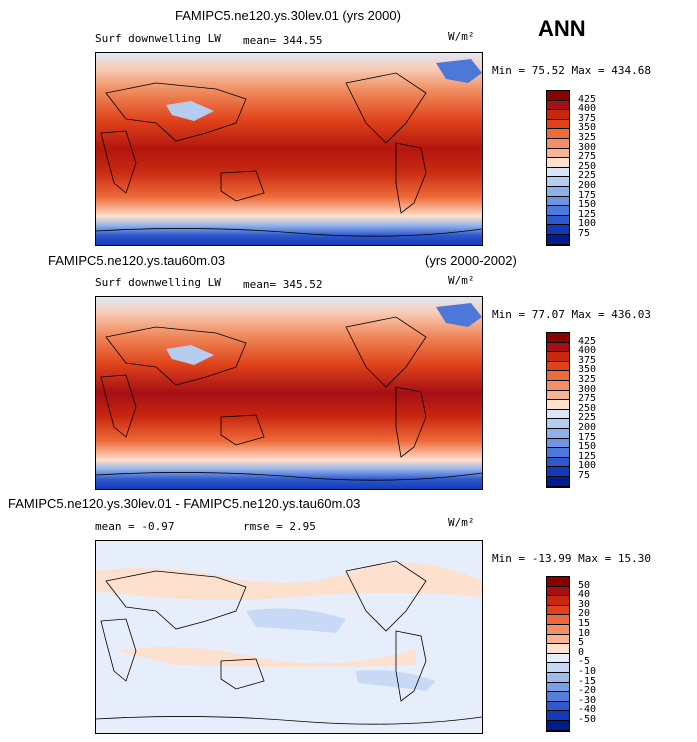 Image resolution: width=697 pixels, height=742 pixels. I want to click on panel2-title: FAMIPC5.ne120.ys.tau60m.03, so click(137, 260).